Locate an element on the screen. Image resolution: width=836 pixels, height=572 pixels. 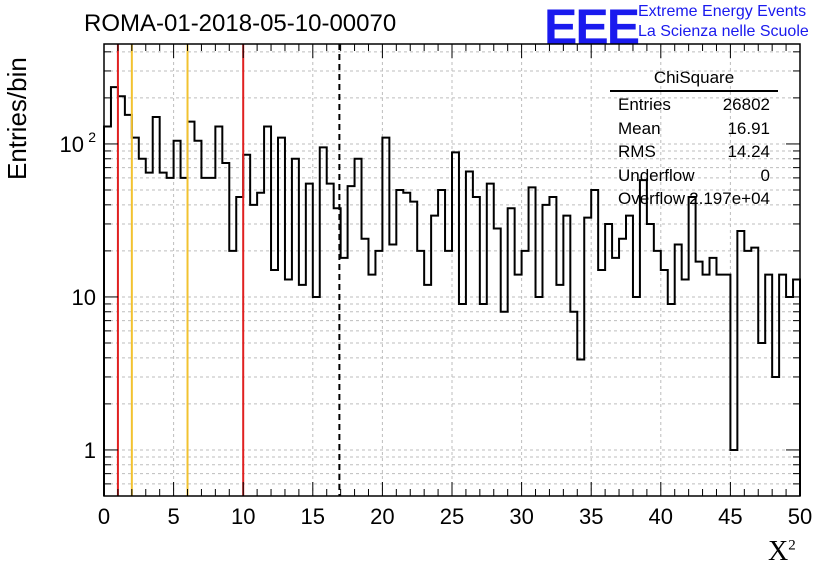
stats-title: ChiSquare is located at coordinates (694, 80).